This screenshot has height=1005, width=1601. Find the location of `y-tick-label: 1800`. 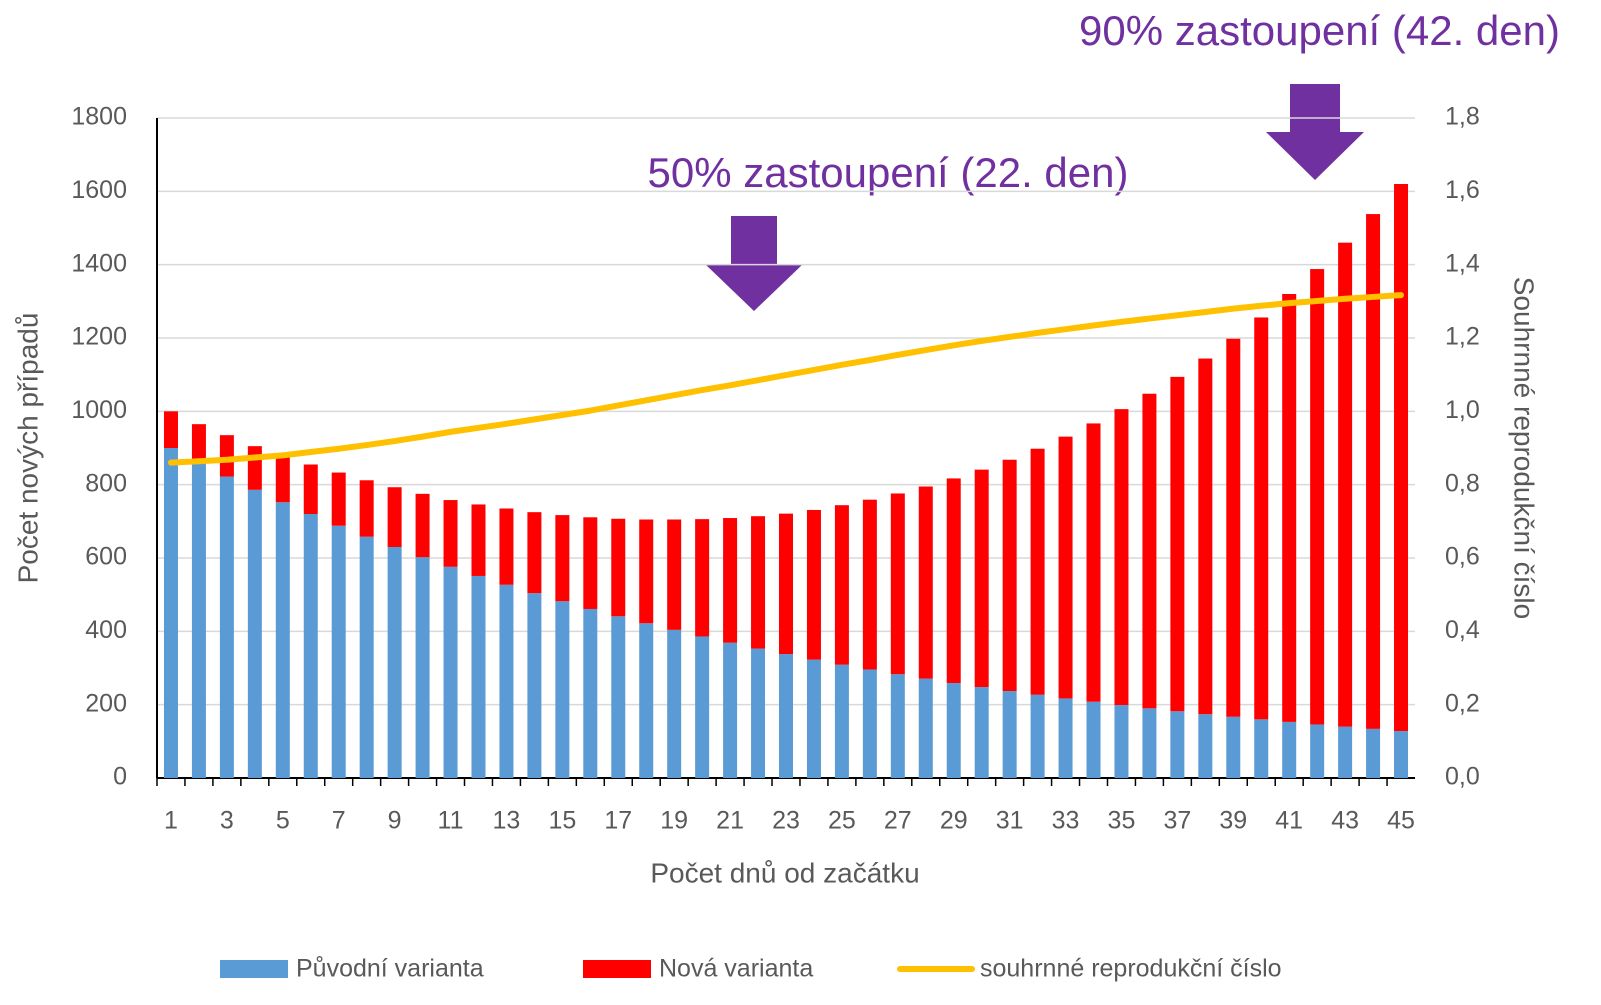

y-tick-label: 1800 is located at coordinates (99, 117).